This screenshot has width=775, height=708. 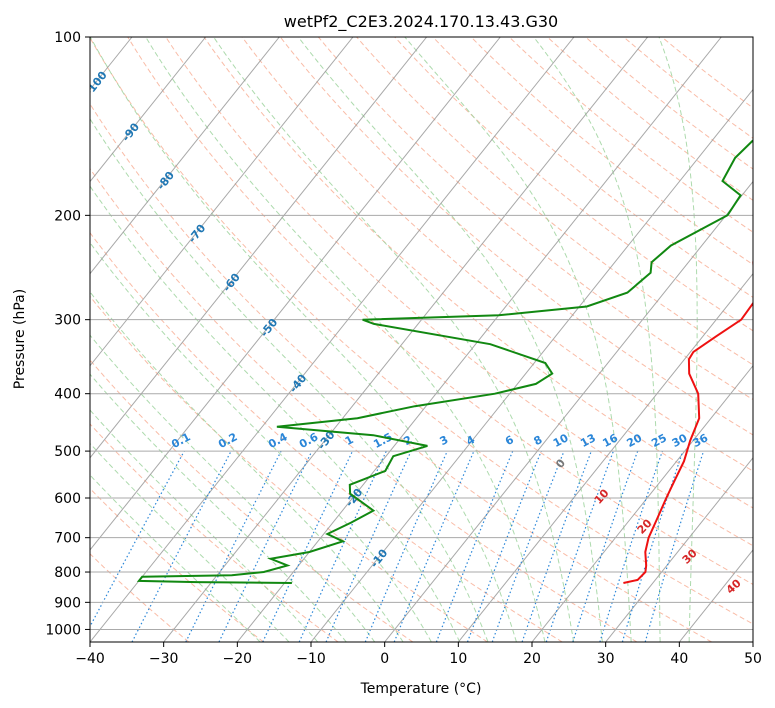 I want to click on x-tick-label: −10, so click(x=311, y=659).